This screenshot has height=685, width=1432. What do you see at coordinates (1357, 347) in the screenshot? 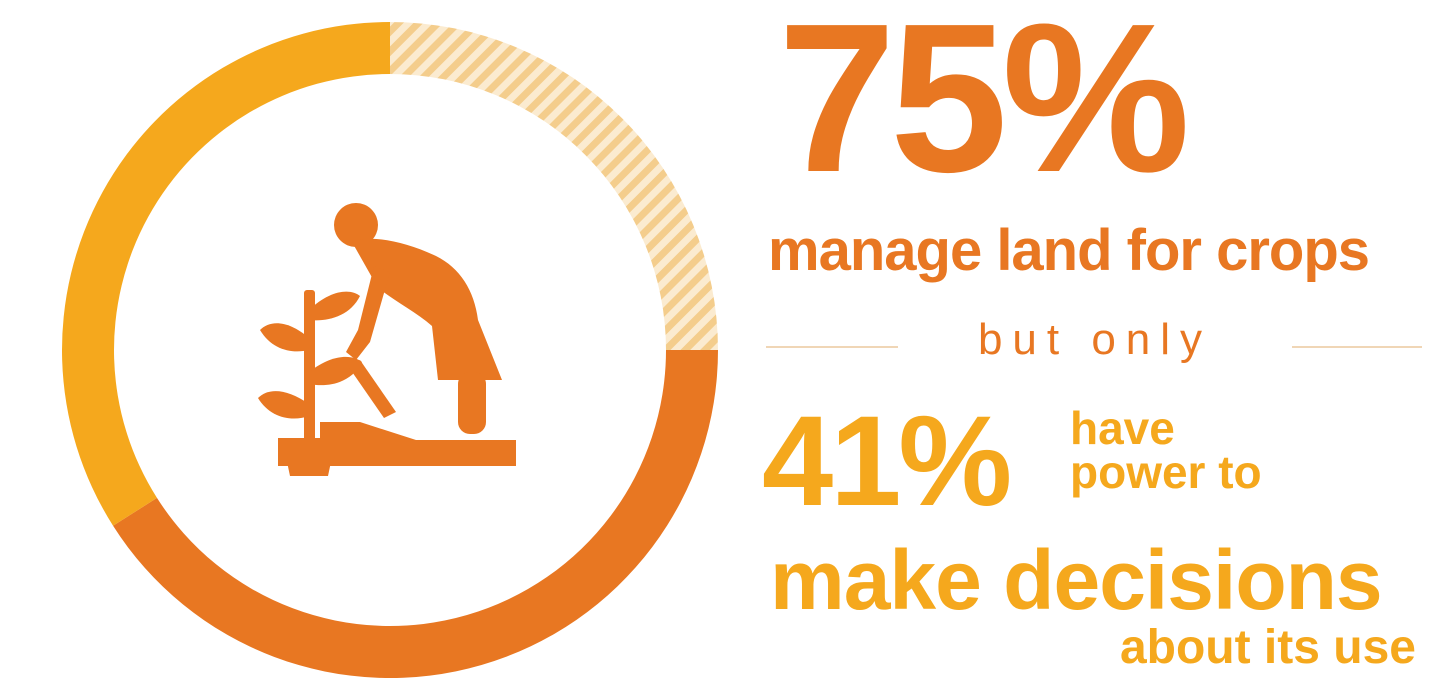
I see `divider-right` at bounding box center [1357, 347].